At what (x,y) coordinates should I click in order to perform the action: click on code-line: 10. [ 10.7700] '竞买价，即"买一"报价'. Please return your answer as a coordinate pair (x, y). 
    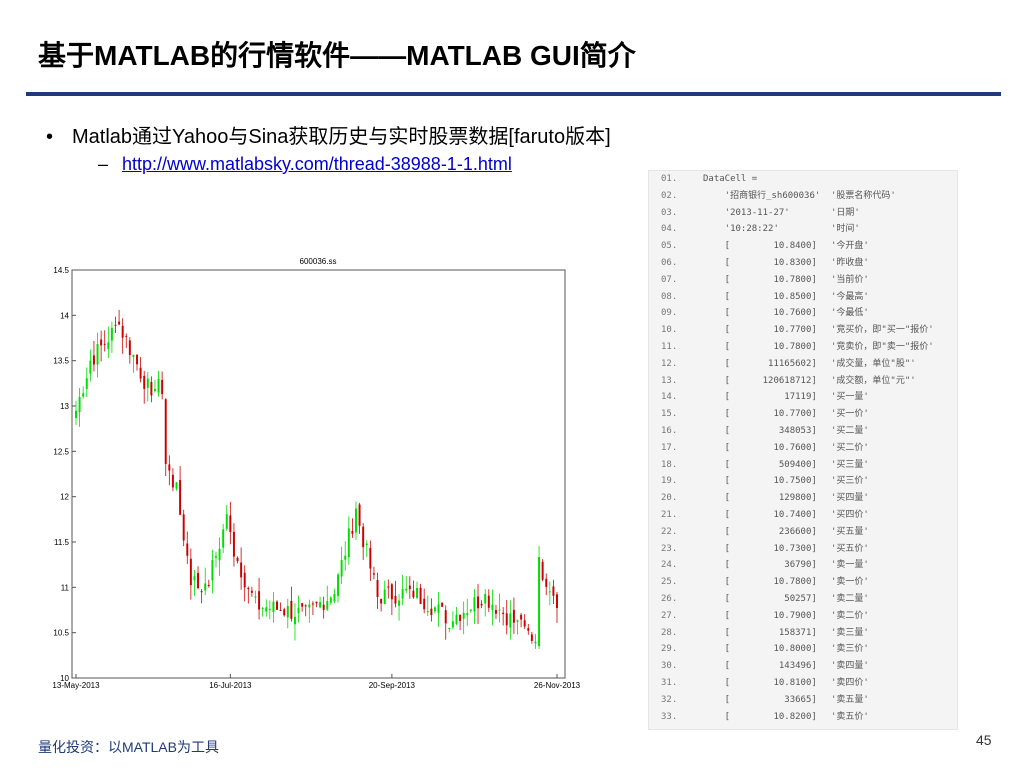
    Looking at the image, I should click on (803, 330).